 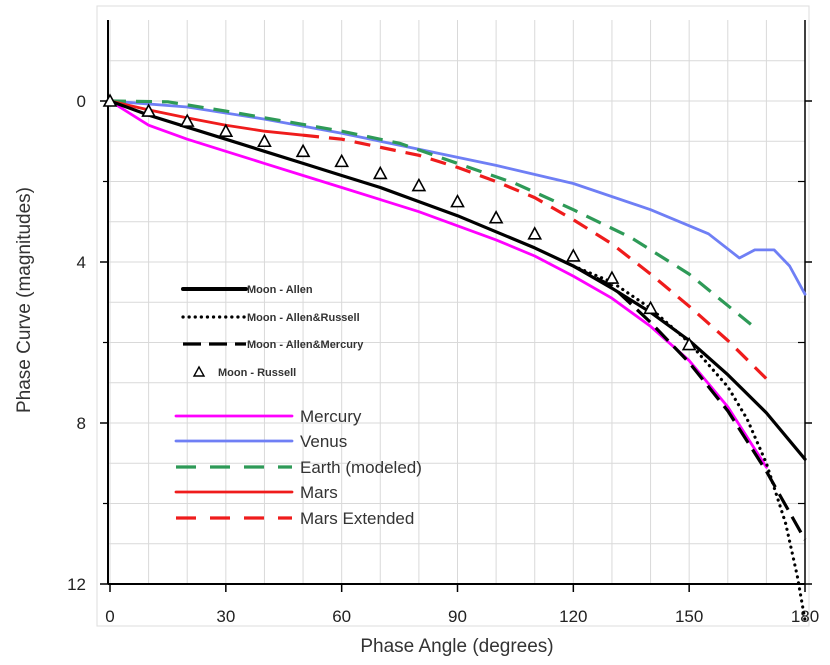 I want to click on y-tick-label-8: 8, so click(x=81, y=423).